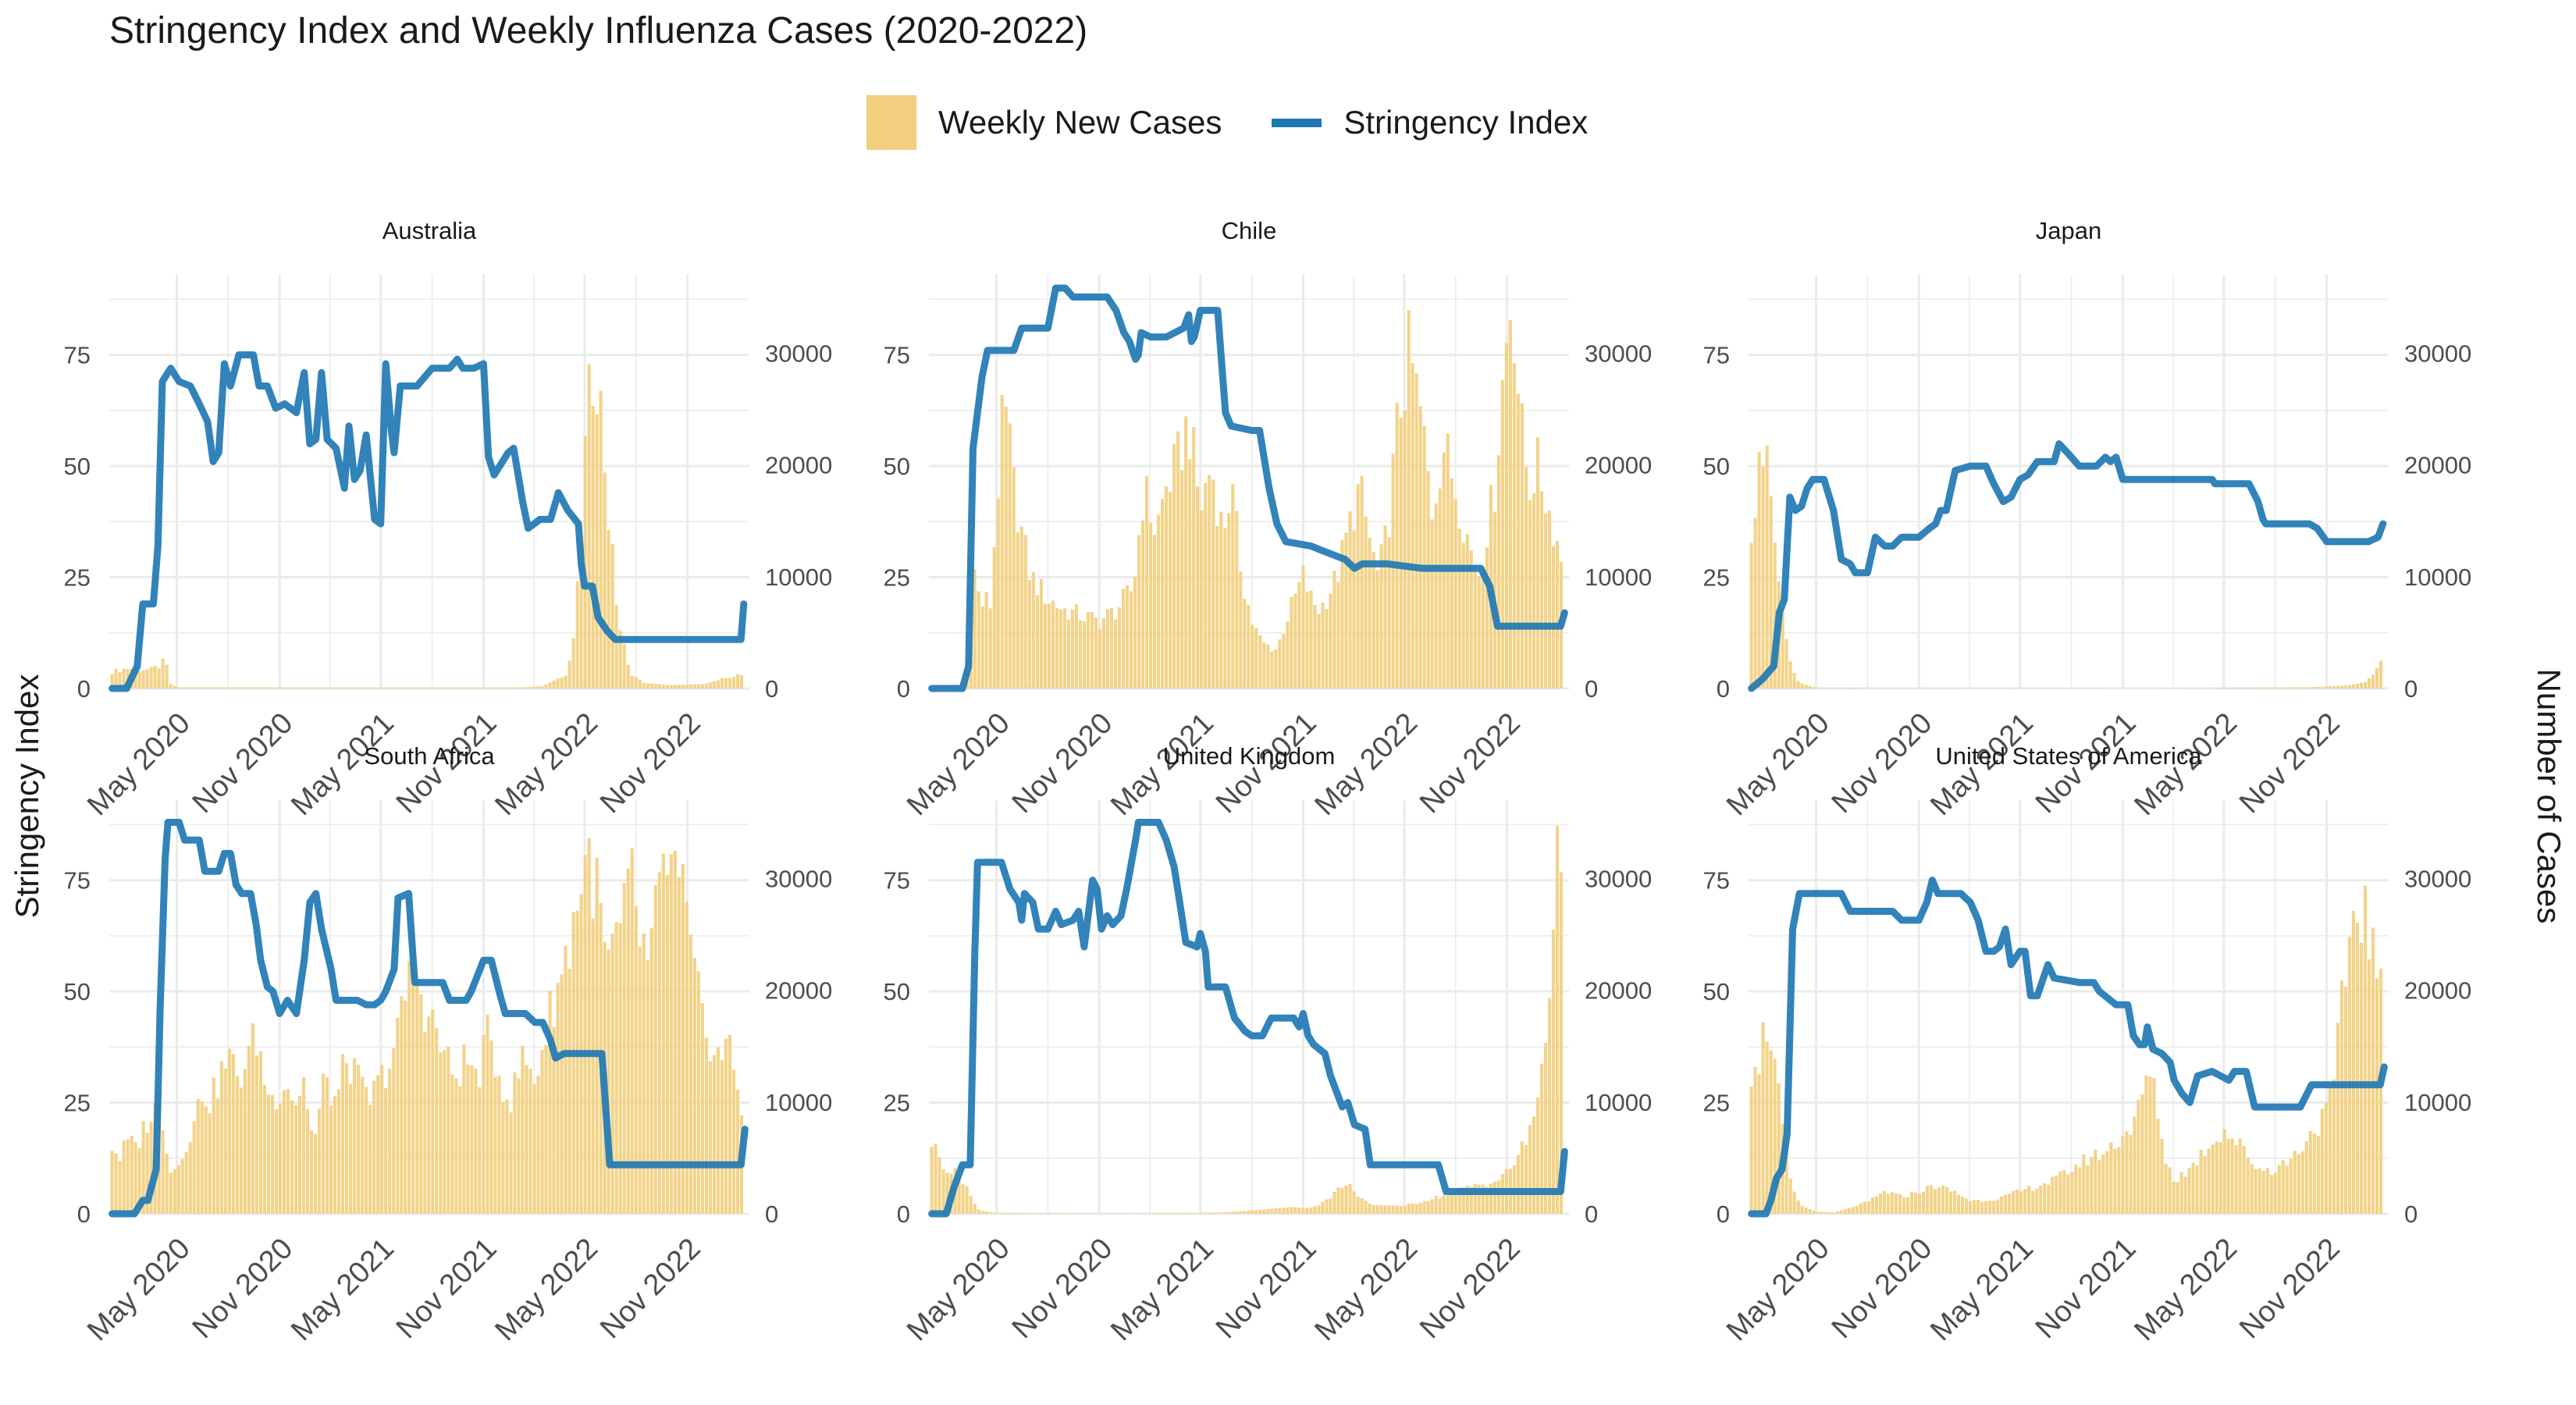  What do you see at coordinates (77, 467) in the screenshot?
I see `y-tick-left-label: 50` at bounding box center [77, 467].